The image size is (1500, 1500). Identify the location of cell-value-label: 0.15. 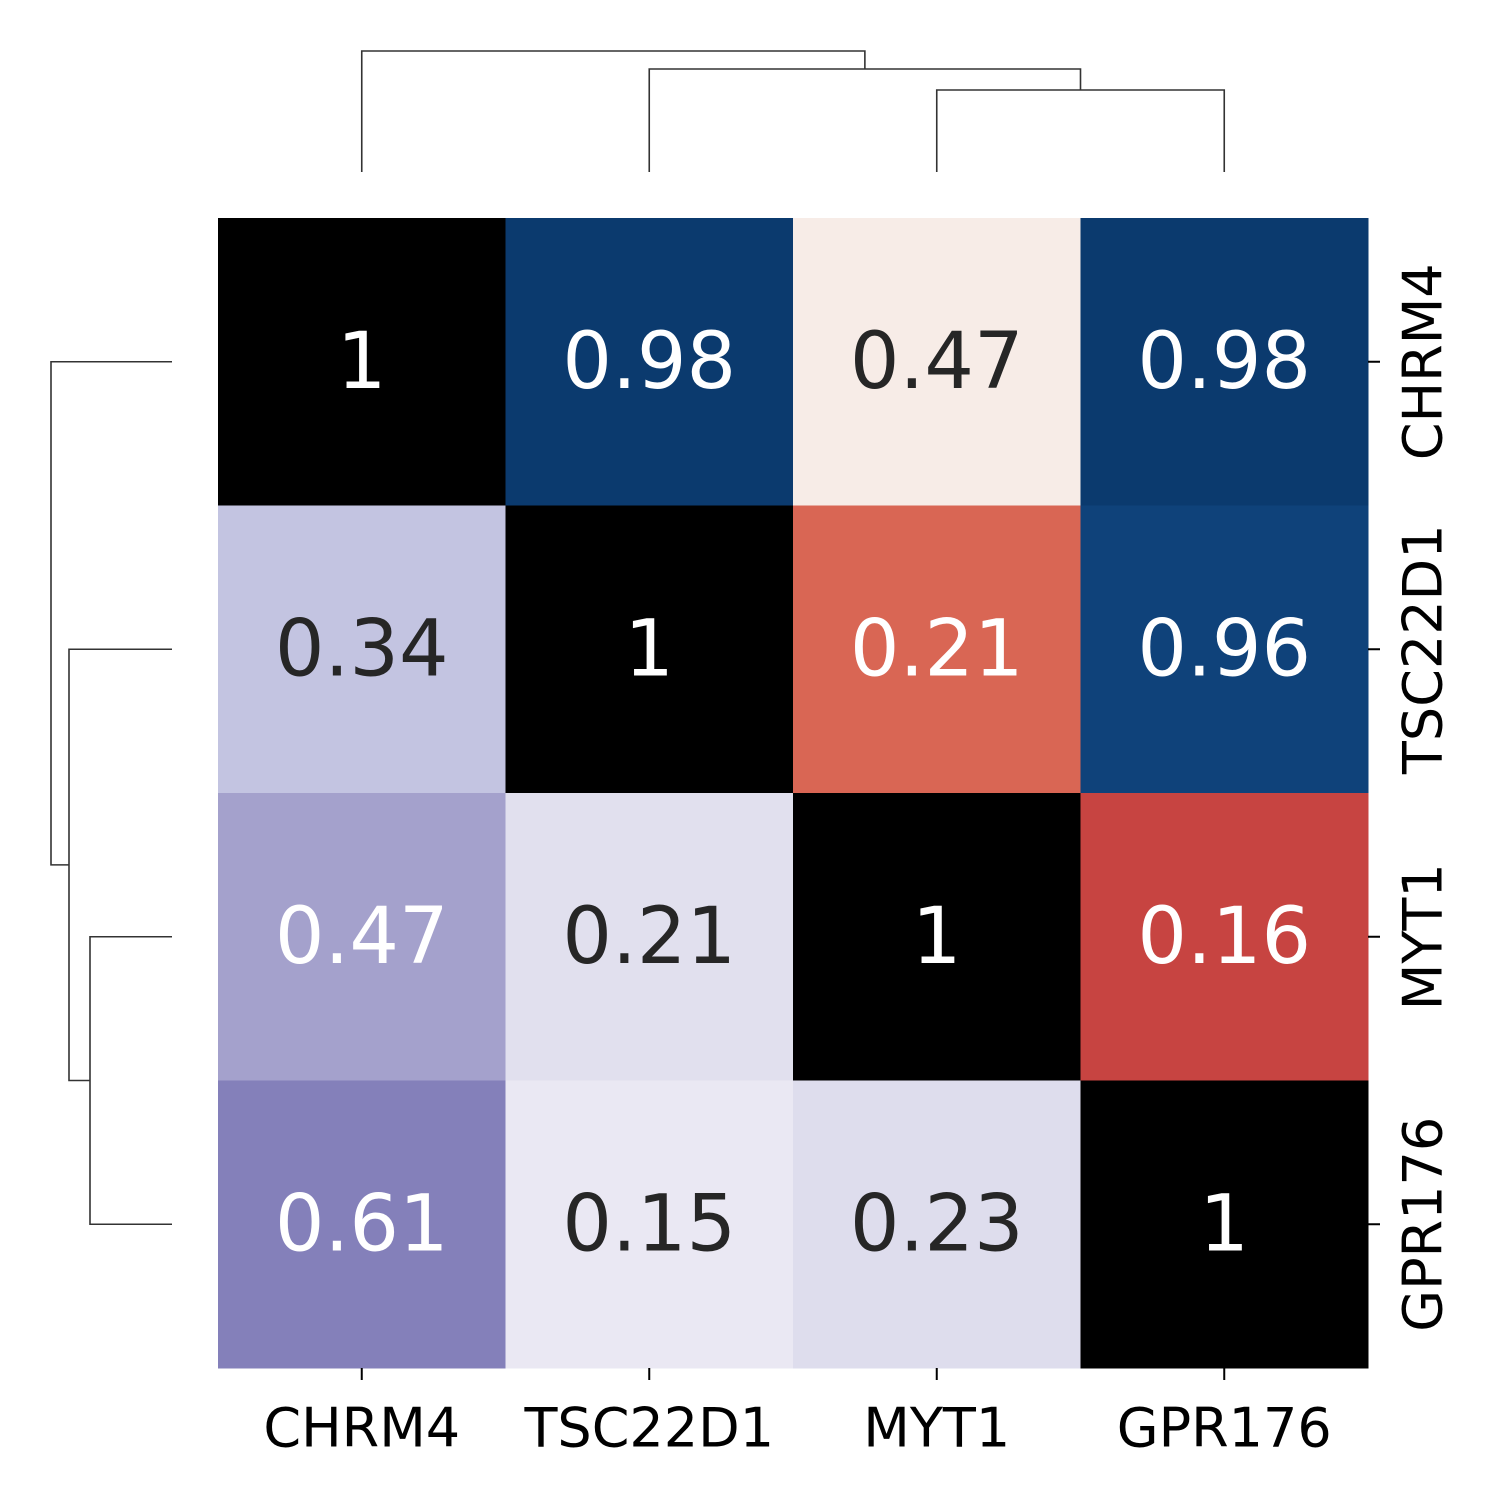
(649, 1224).